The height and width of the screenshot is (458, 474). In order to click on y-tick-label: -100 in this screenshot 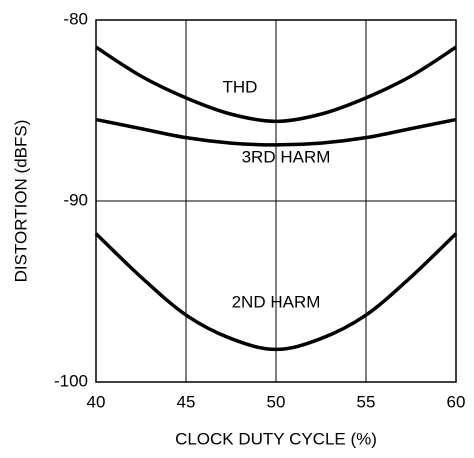, I will do `click(71, 380)`.